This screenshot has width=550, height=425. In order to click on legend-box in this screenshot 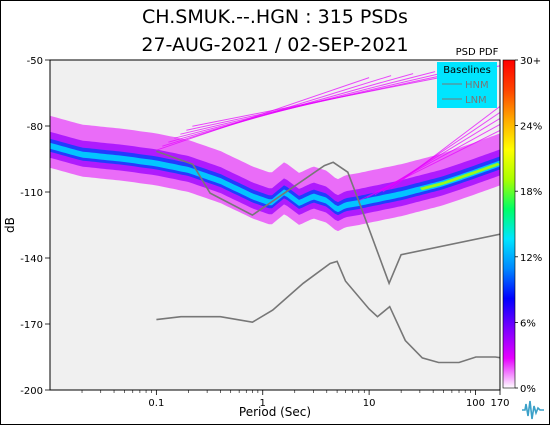, I will do `click(467, 85)`.